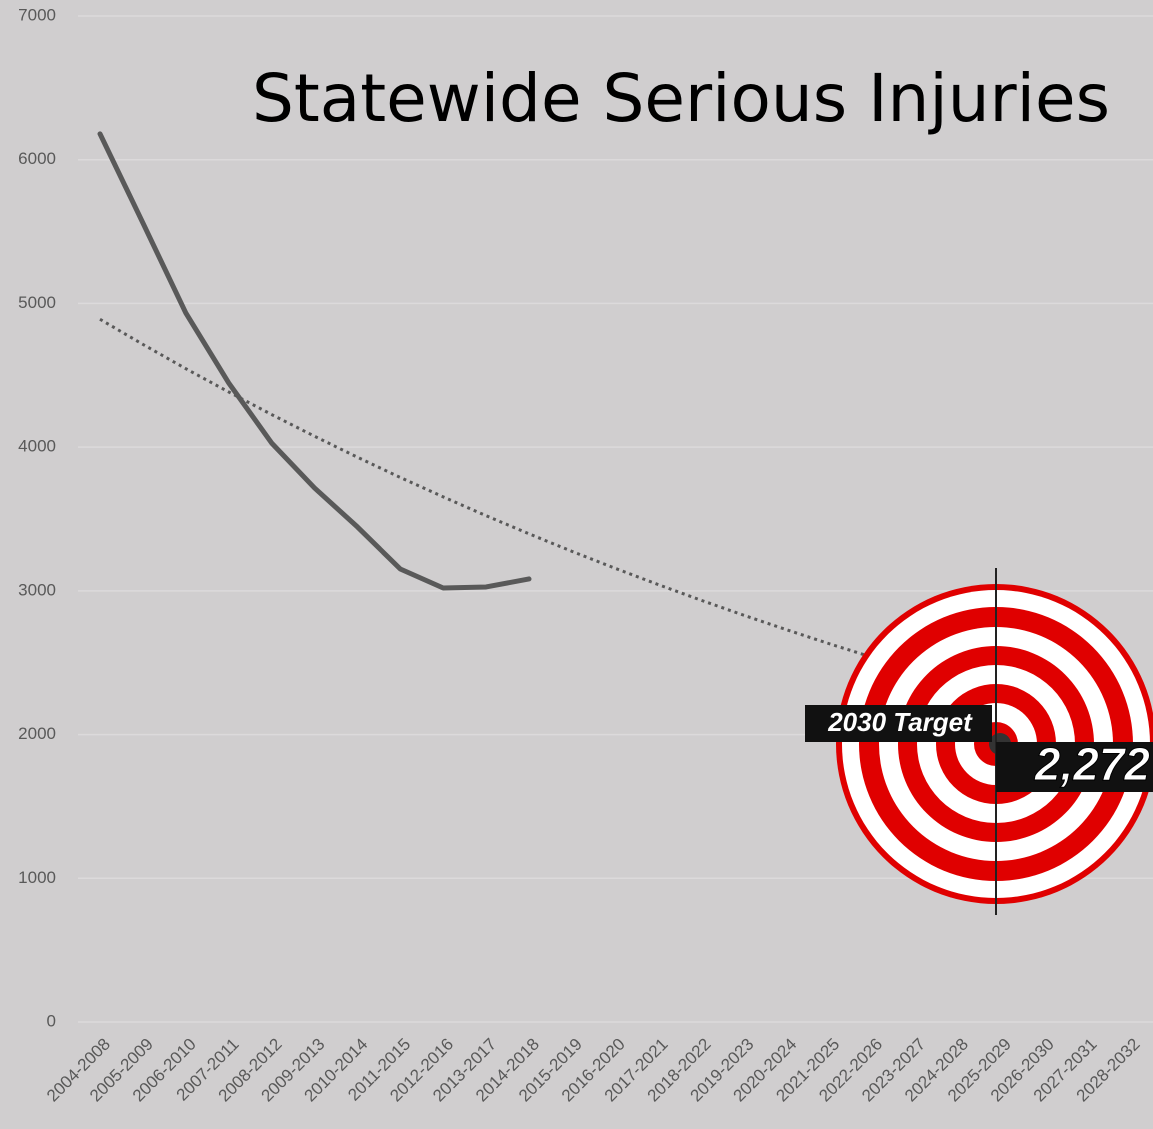 This screenshot has height=1129, width=1153. Describe the element at coordinates (37, 589) in the screenshot. I see `y-tick-label: 3000` at that location.